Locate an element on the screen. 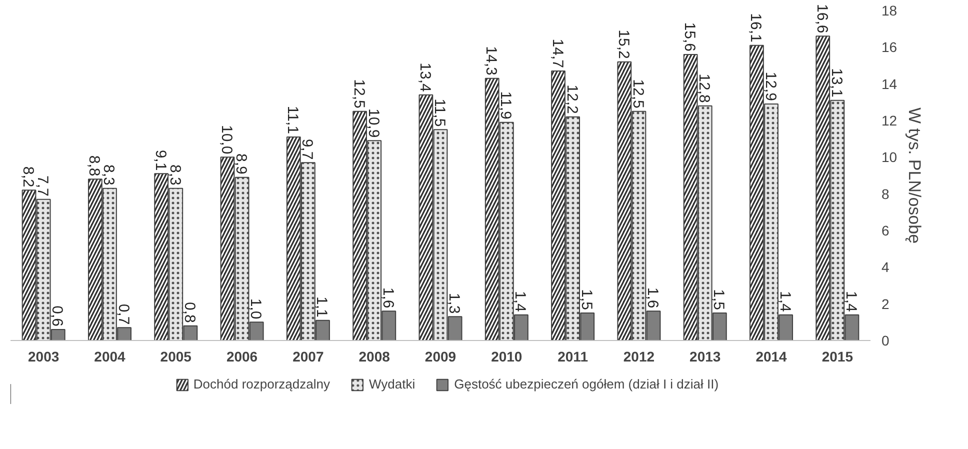  y-tick-label: 18 is located at coordinates (890, 10).